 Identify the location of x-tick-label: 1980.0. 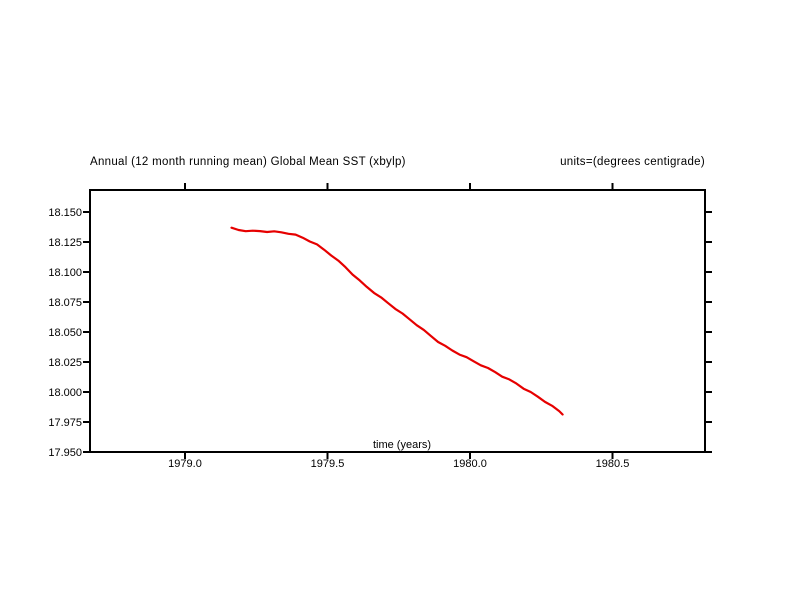
(470, 464).